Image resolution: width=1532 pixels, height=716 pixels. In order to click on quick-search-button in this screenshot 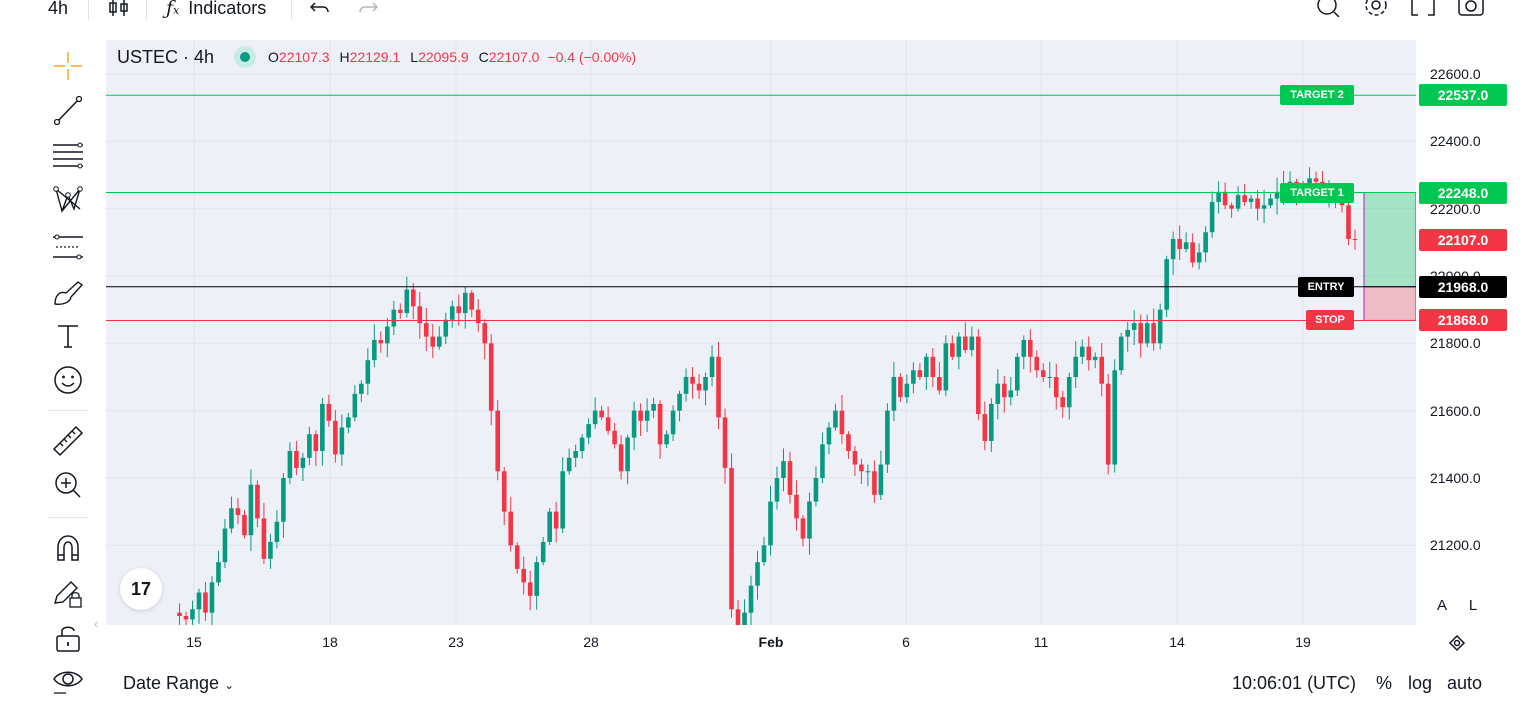, I will do `click(1328, 10)`.